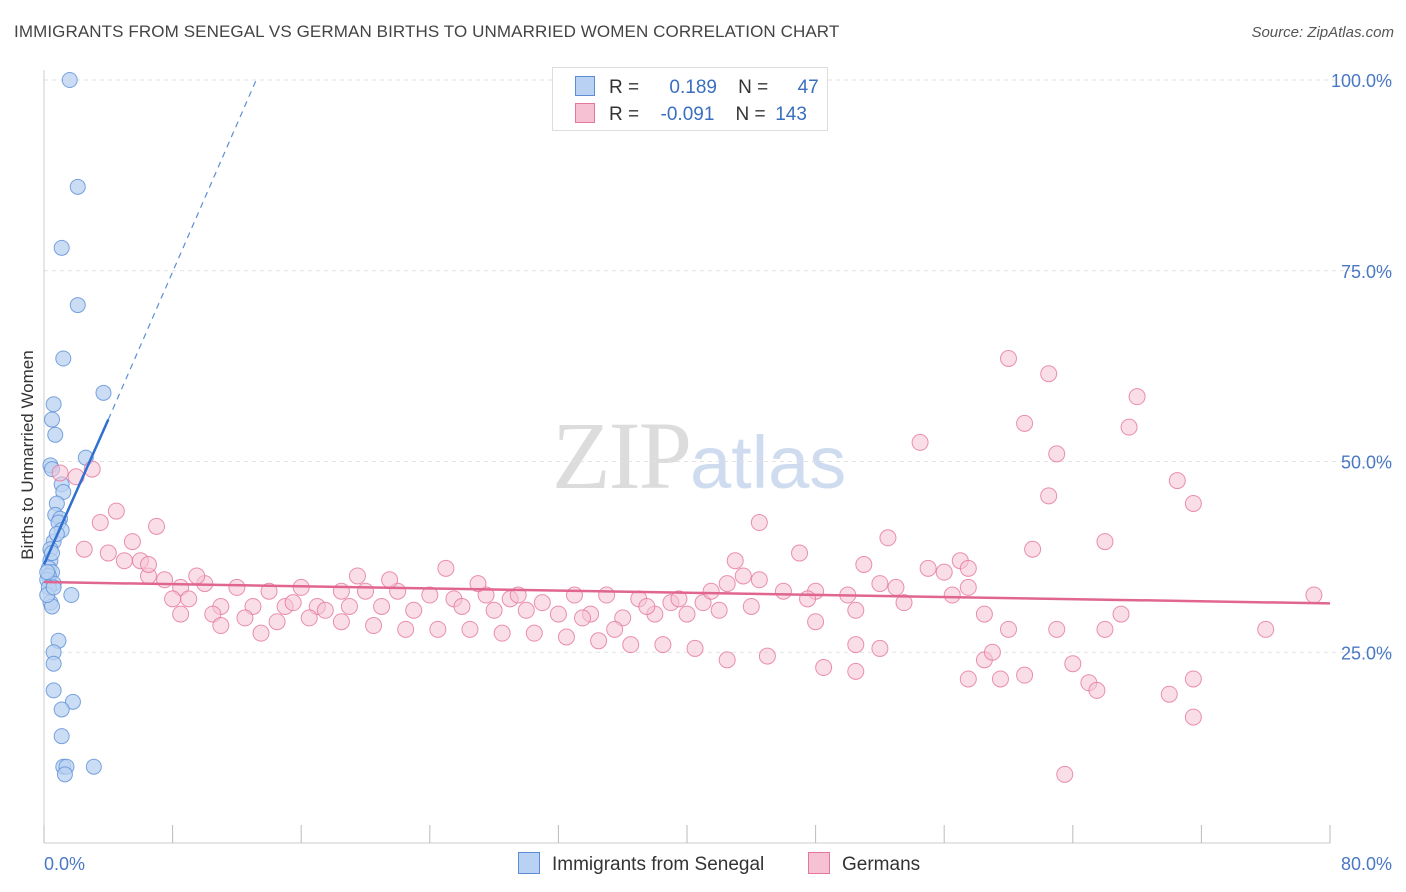  I want to click on bottom-legend-label-germans: Germans, so click(881, 864).